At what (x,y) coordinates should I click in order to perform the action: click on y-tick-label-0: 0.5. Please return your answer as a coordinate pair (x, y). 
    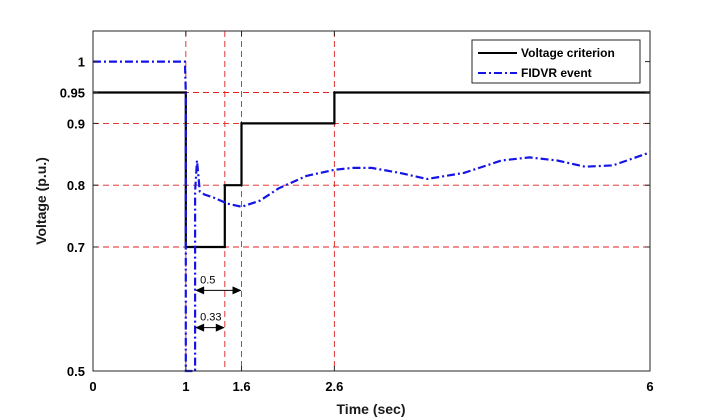
    Looking at the image, I should click on (76, 371).